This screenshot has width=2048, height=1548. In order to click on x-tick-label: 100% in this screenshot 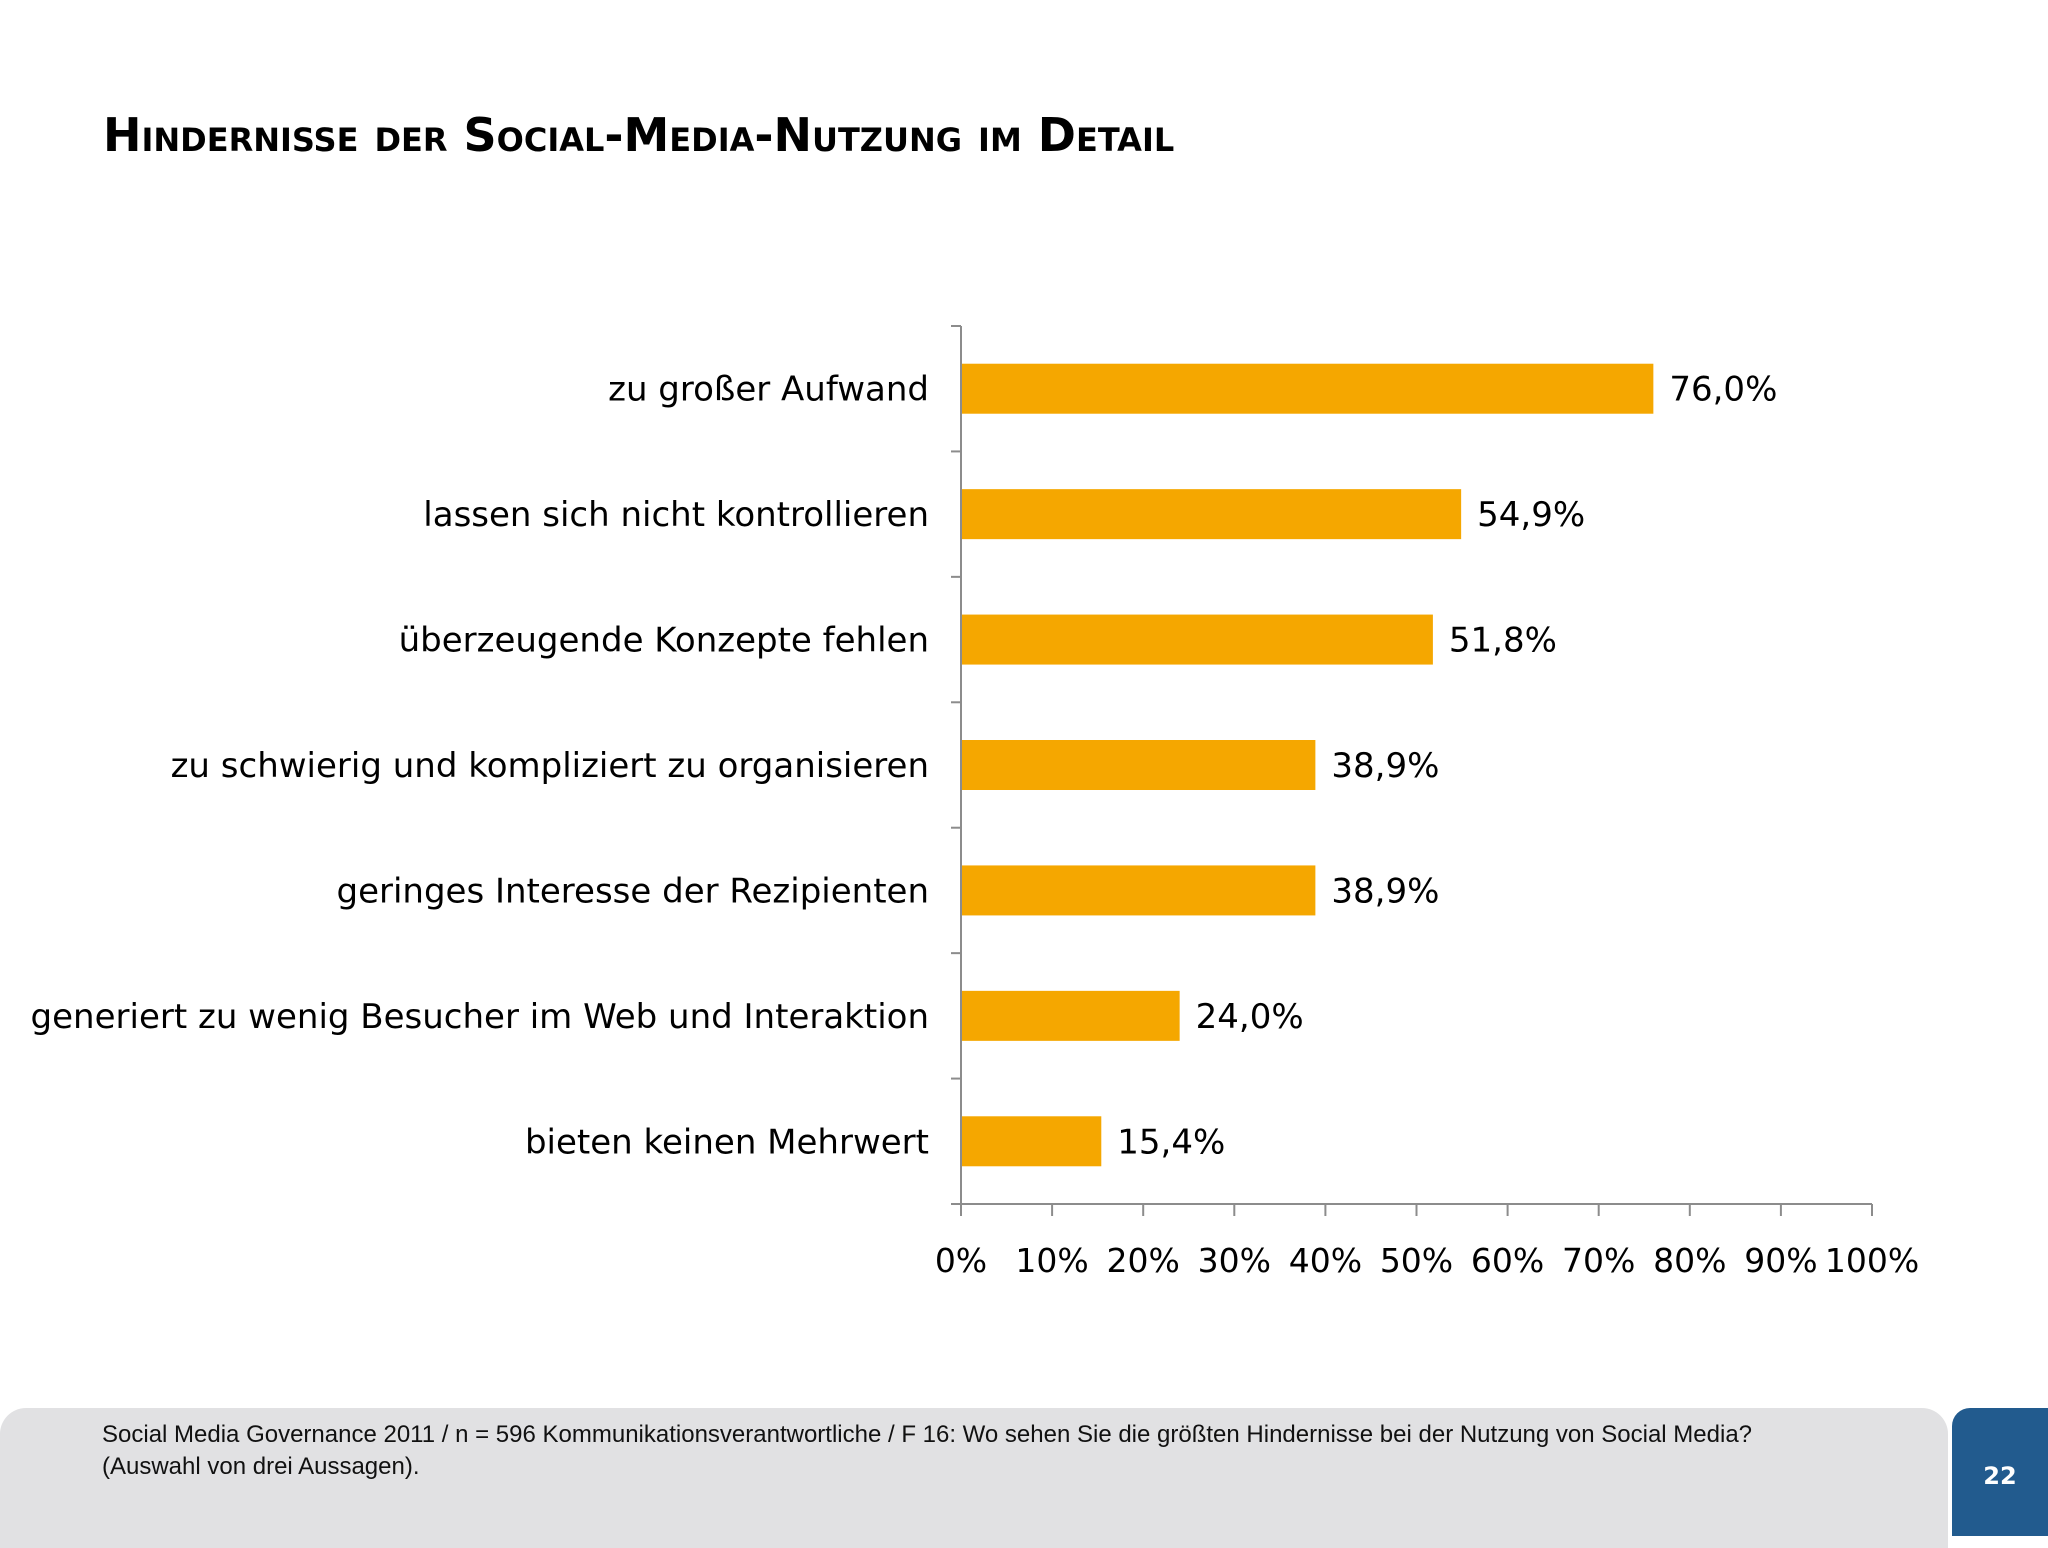, I will do `click(1872, 1260)`.